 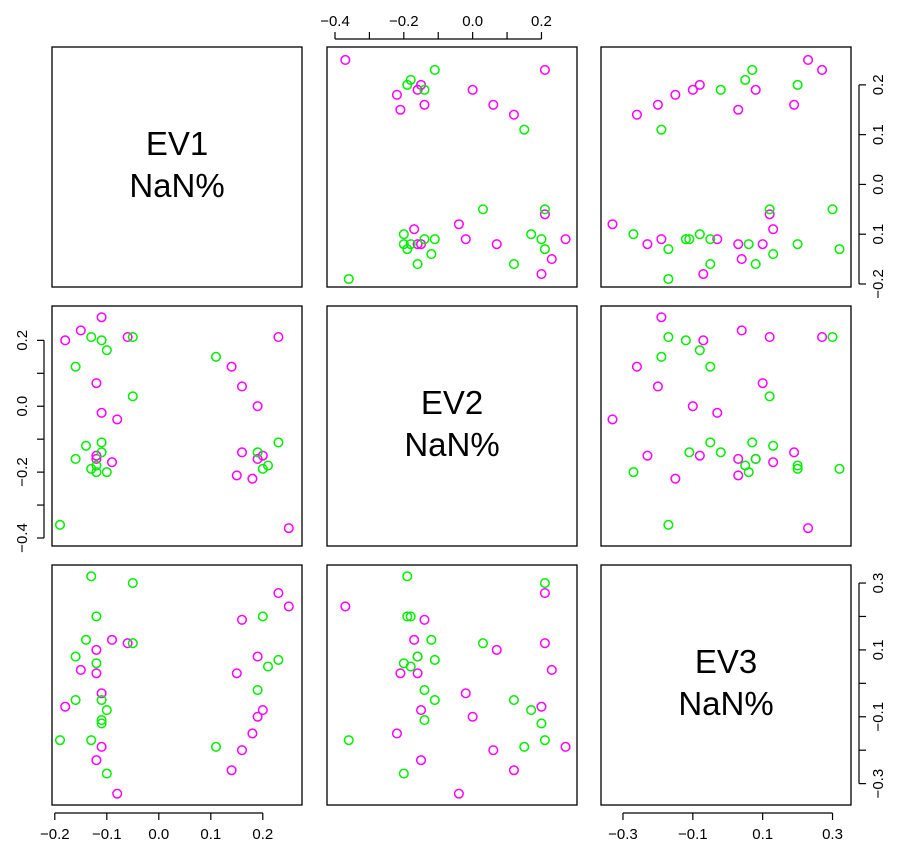 What do you see at coordinates (762, 834) in the screenshot?
I see `axis-bottom-tick-label: 0.1` at bounding box center [762, 834].